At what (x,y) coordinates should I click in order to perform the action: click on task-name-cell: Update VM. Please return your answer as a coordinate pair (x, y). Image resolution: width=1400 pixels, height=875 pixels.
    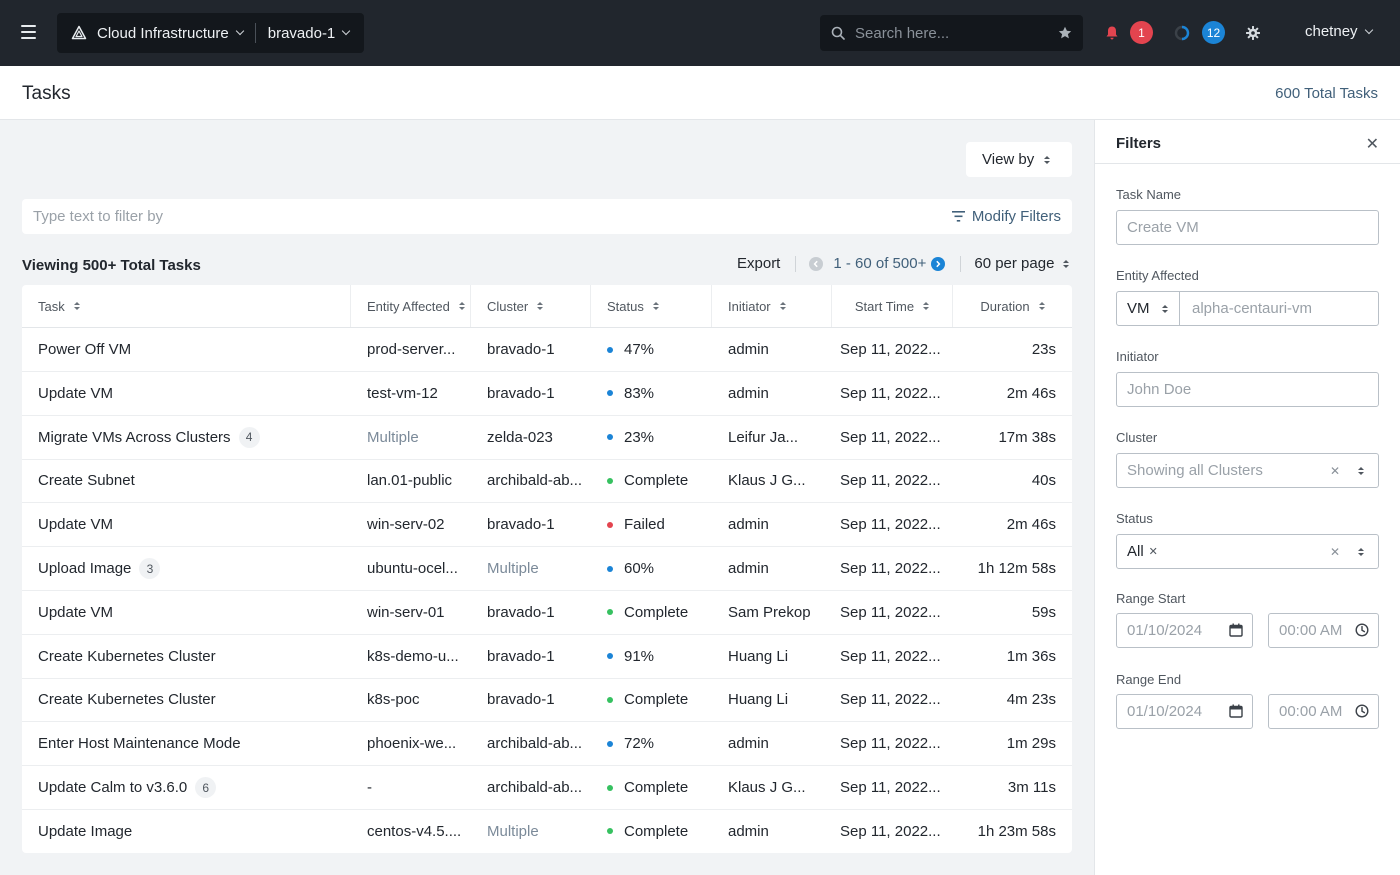
    Looking at the image, I should click on (186, 612).